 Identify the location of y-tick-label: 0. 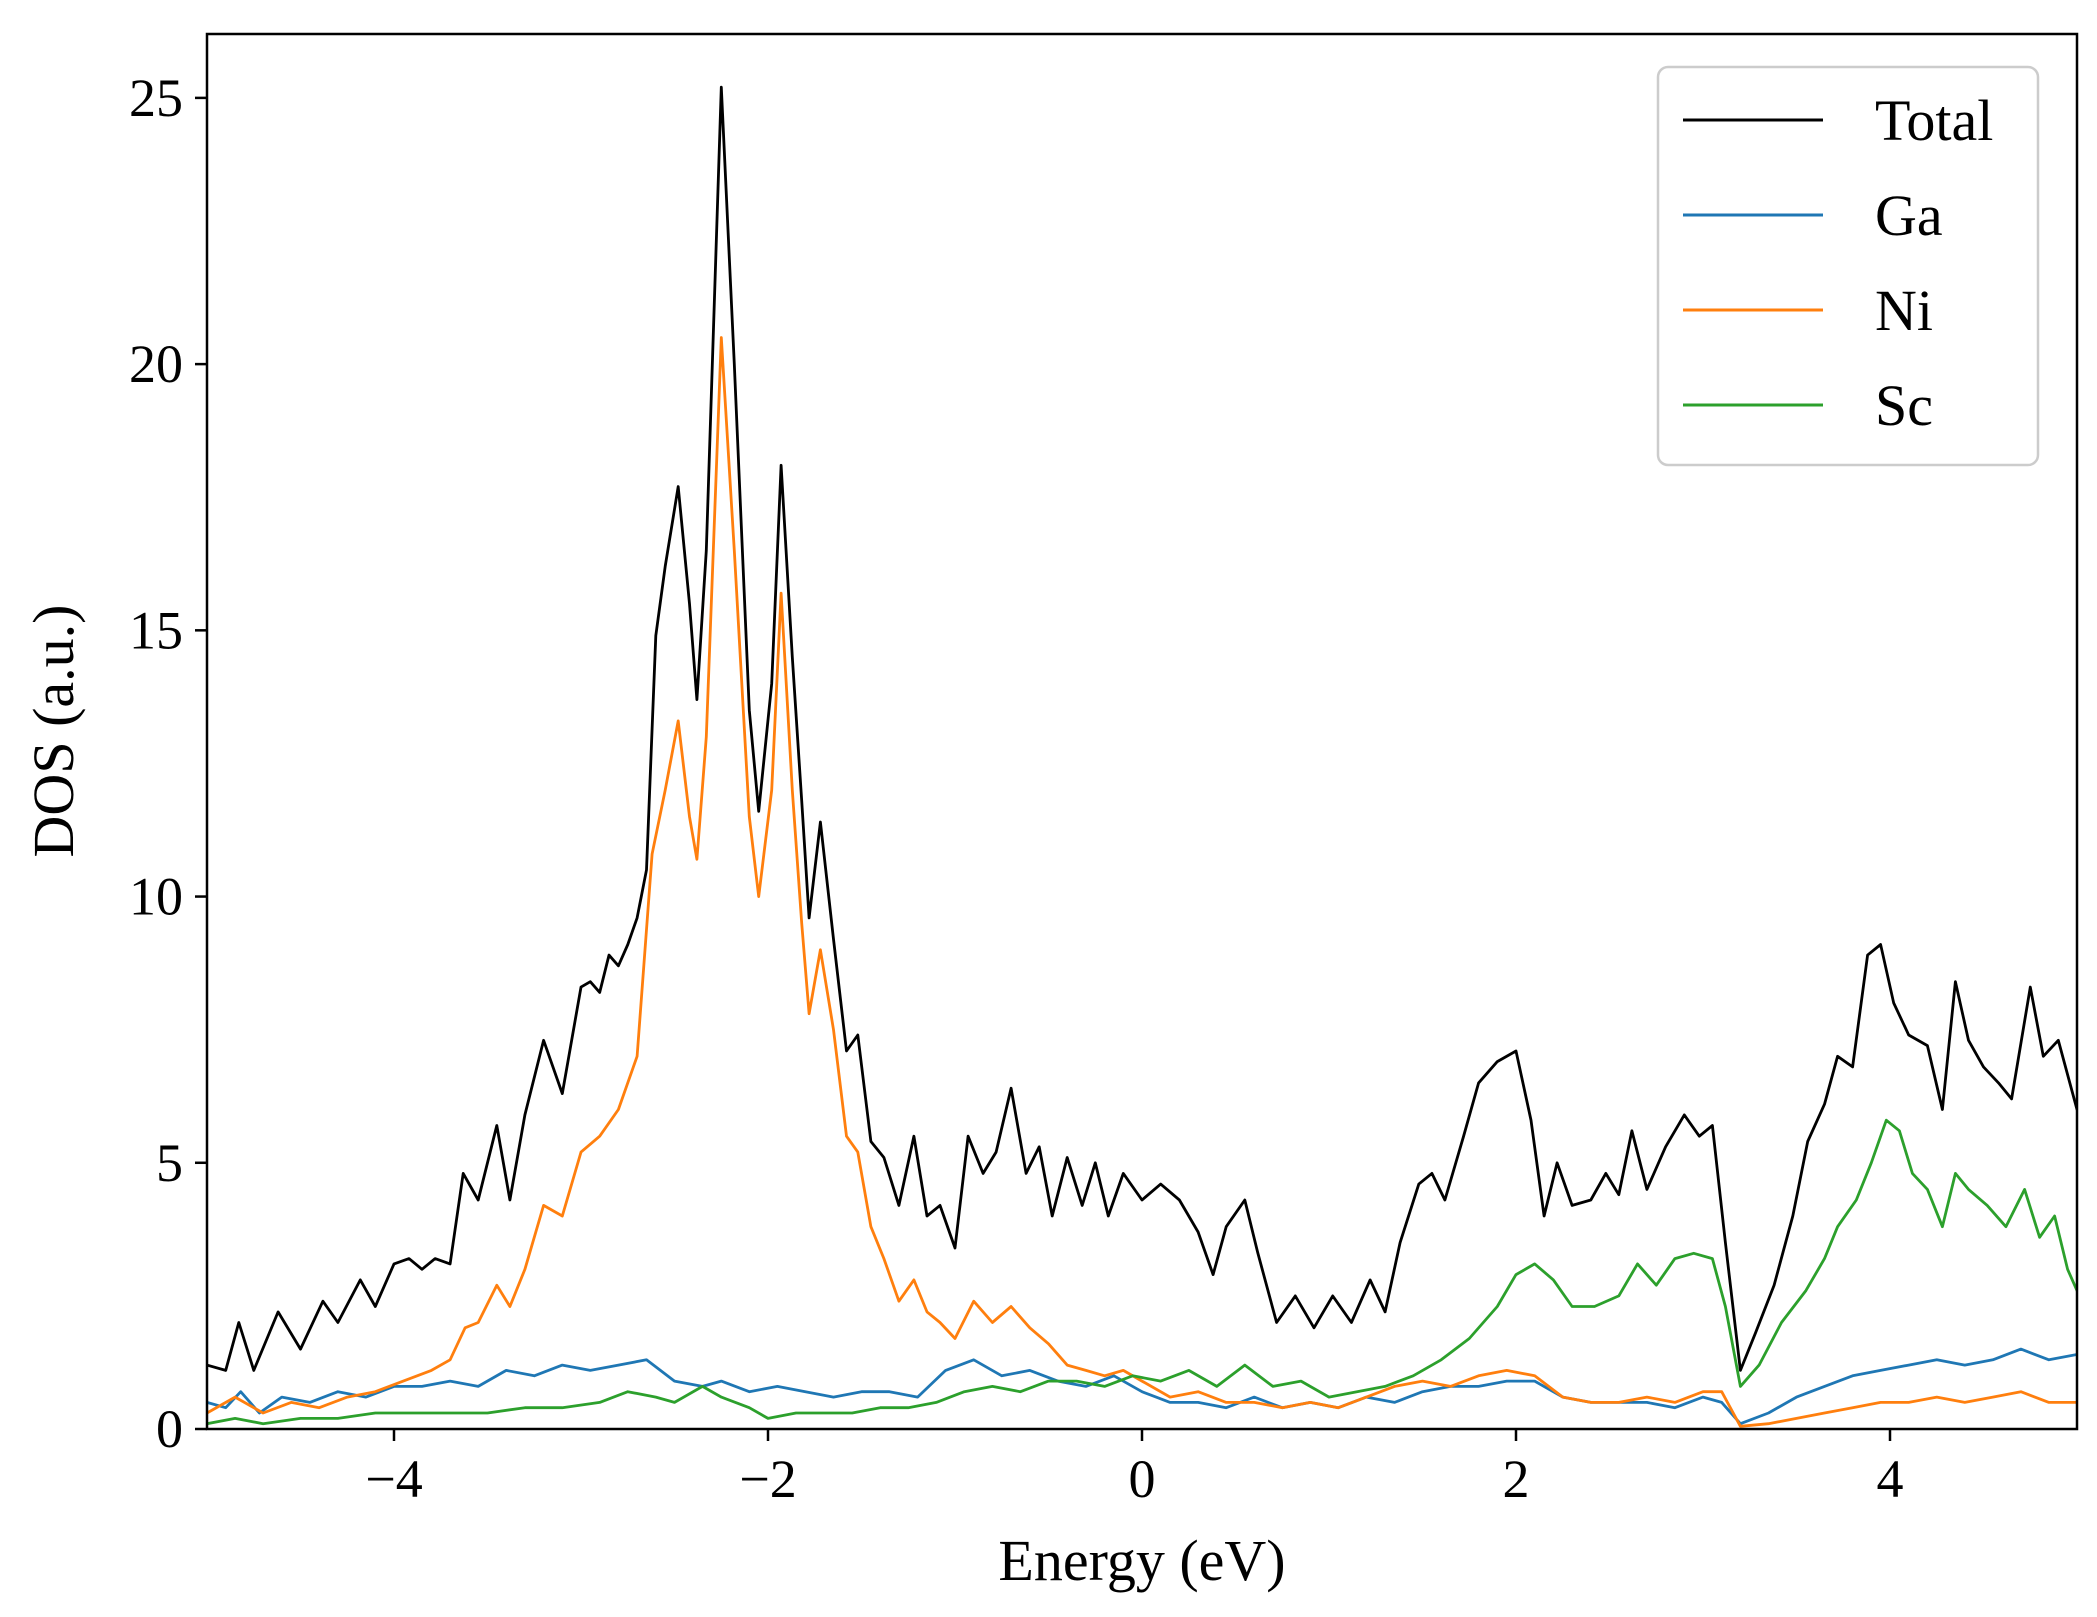
(169, 1429).